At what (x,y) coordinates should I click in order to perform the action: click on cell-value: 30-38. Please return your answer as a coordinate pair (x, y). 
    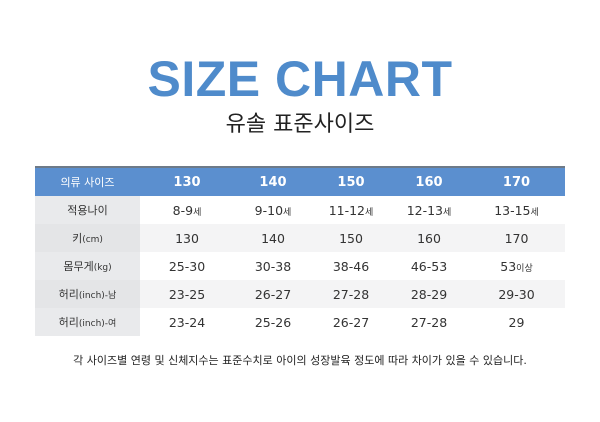
    Looking at the image, I should click on (273, 266).